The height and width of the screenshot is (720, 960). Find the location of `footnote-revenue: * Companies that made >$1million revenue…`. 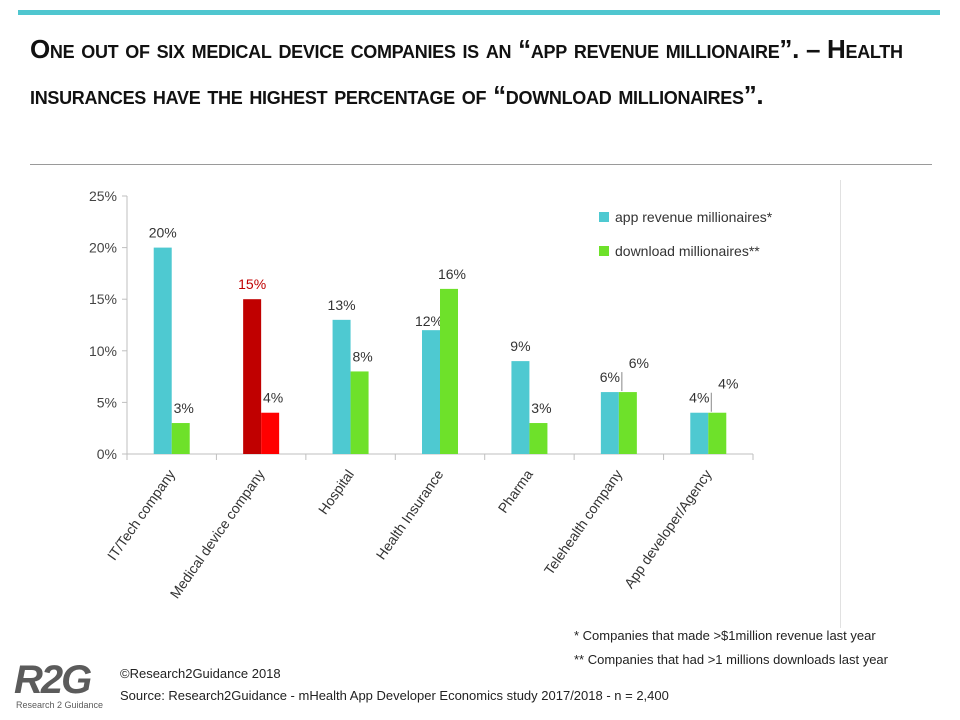

footnote-revenue: * Companies that made >$1million revenue… is located at coordinates (725, 635).